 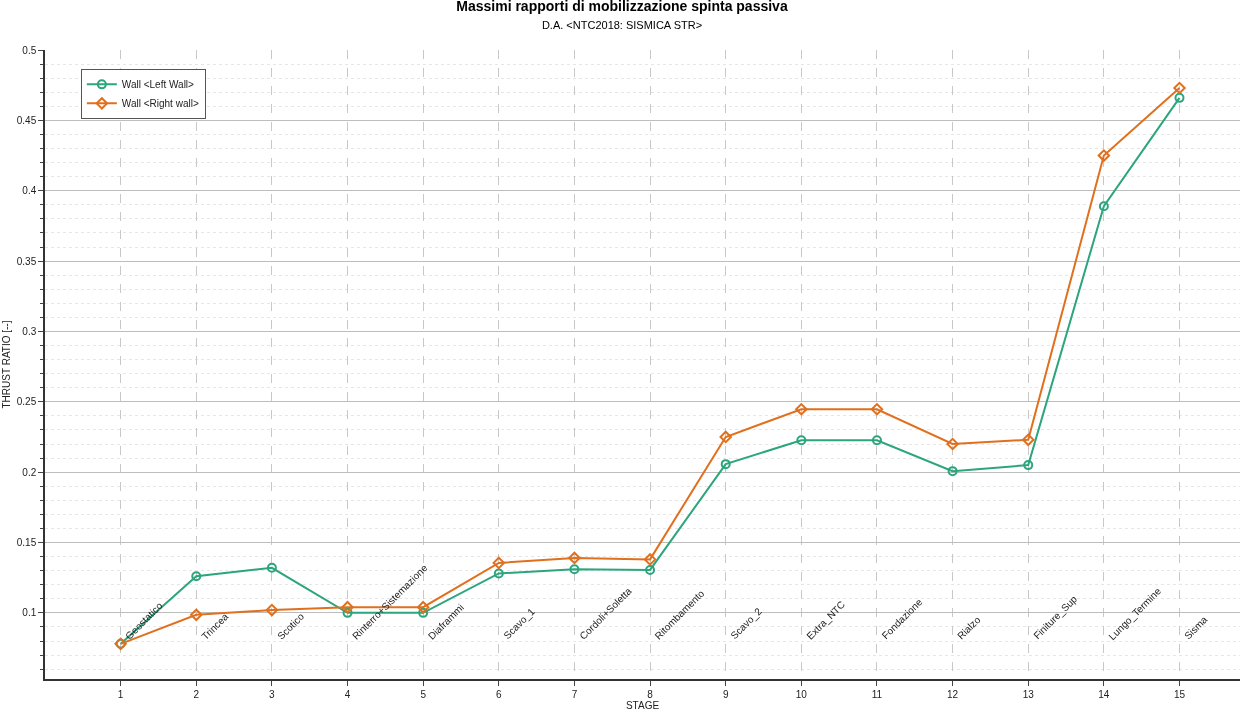 What do you see at coordinates (801, 694) in the screenshot?
I see `x-tick-label: 10` at bounding box center [801, 694].